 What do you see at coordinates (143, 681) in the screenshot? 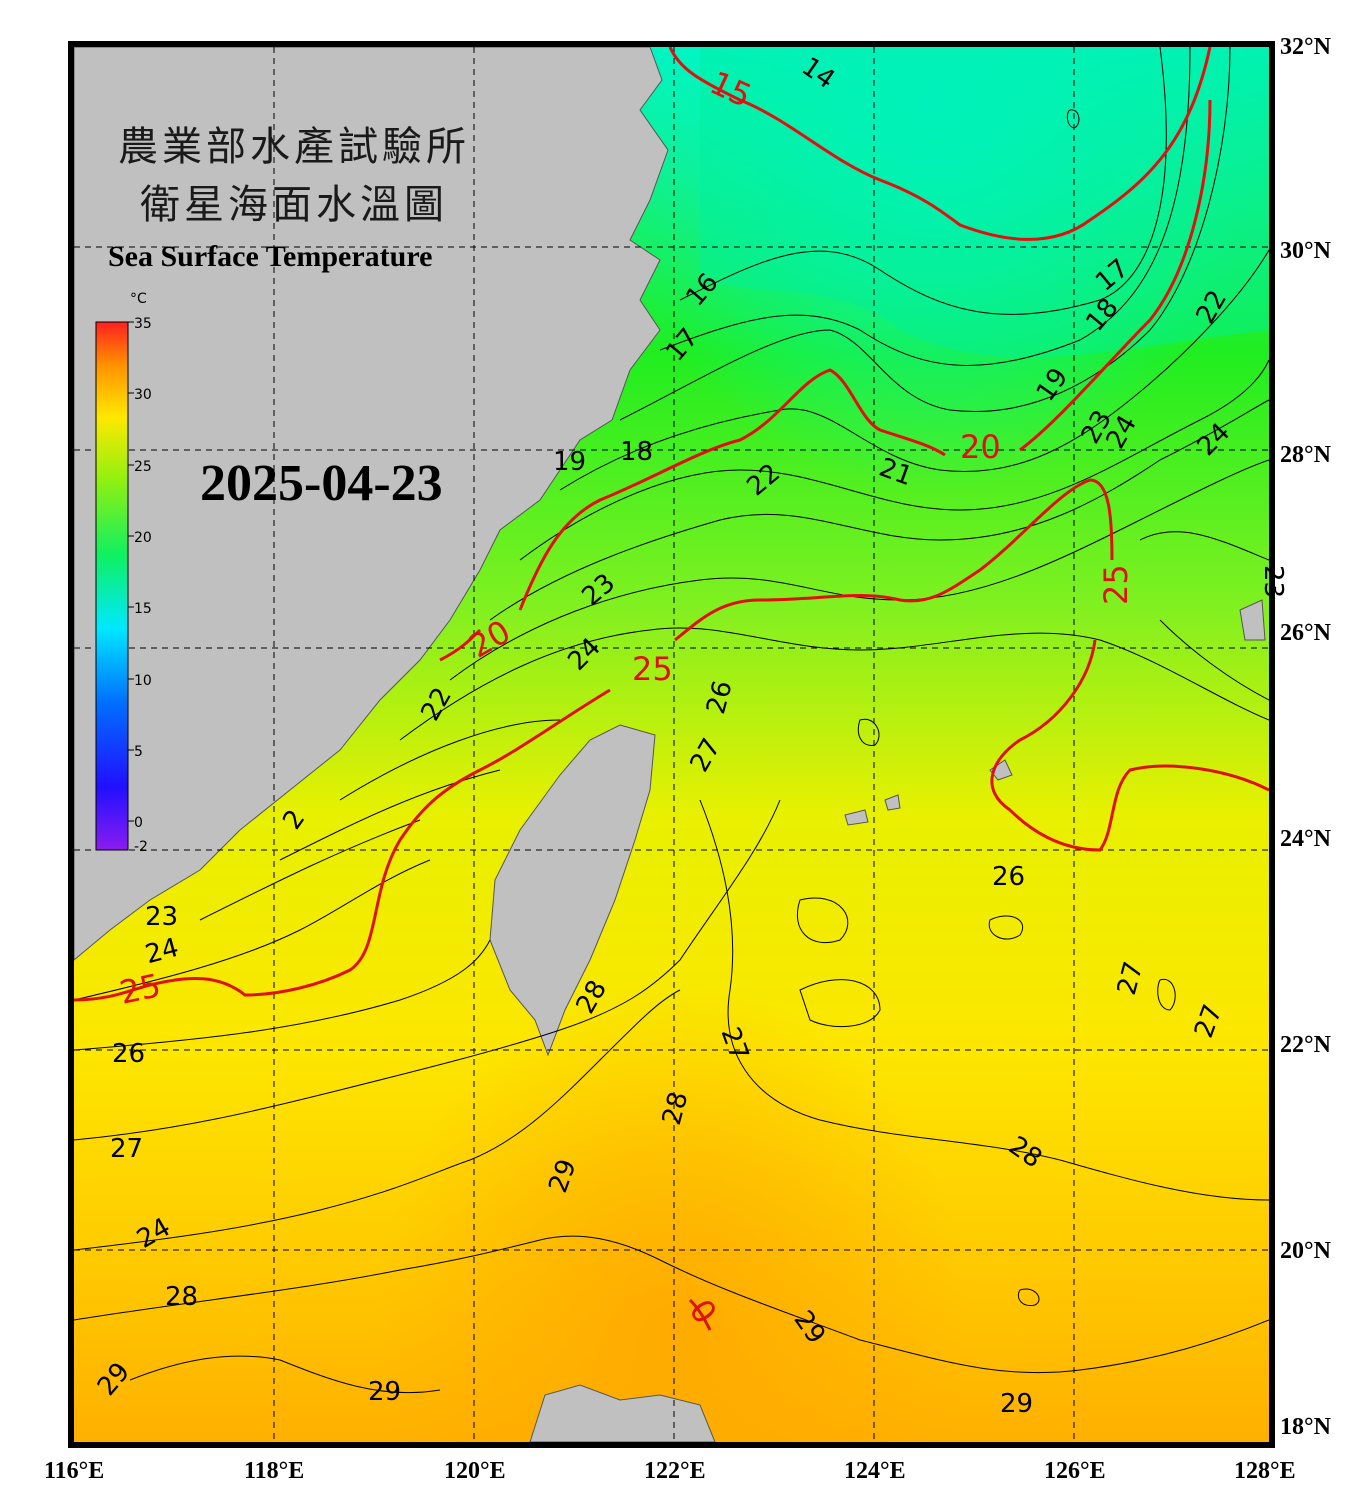
I see `colorbar-tick: 10` at bounding box center [143, 681].